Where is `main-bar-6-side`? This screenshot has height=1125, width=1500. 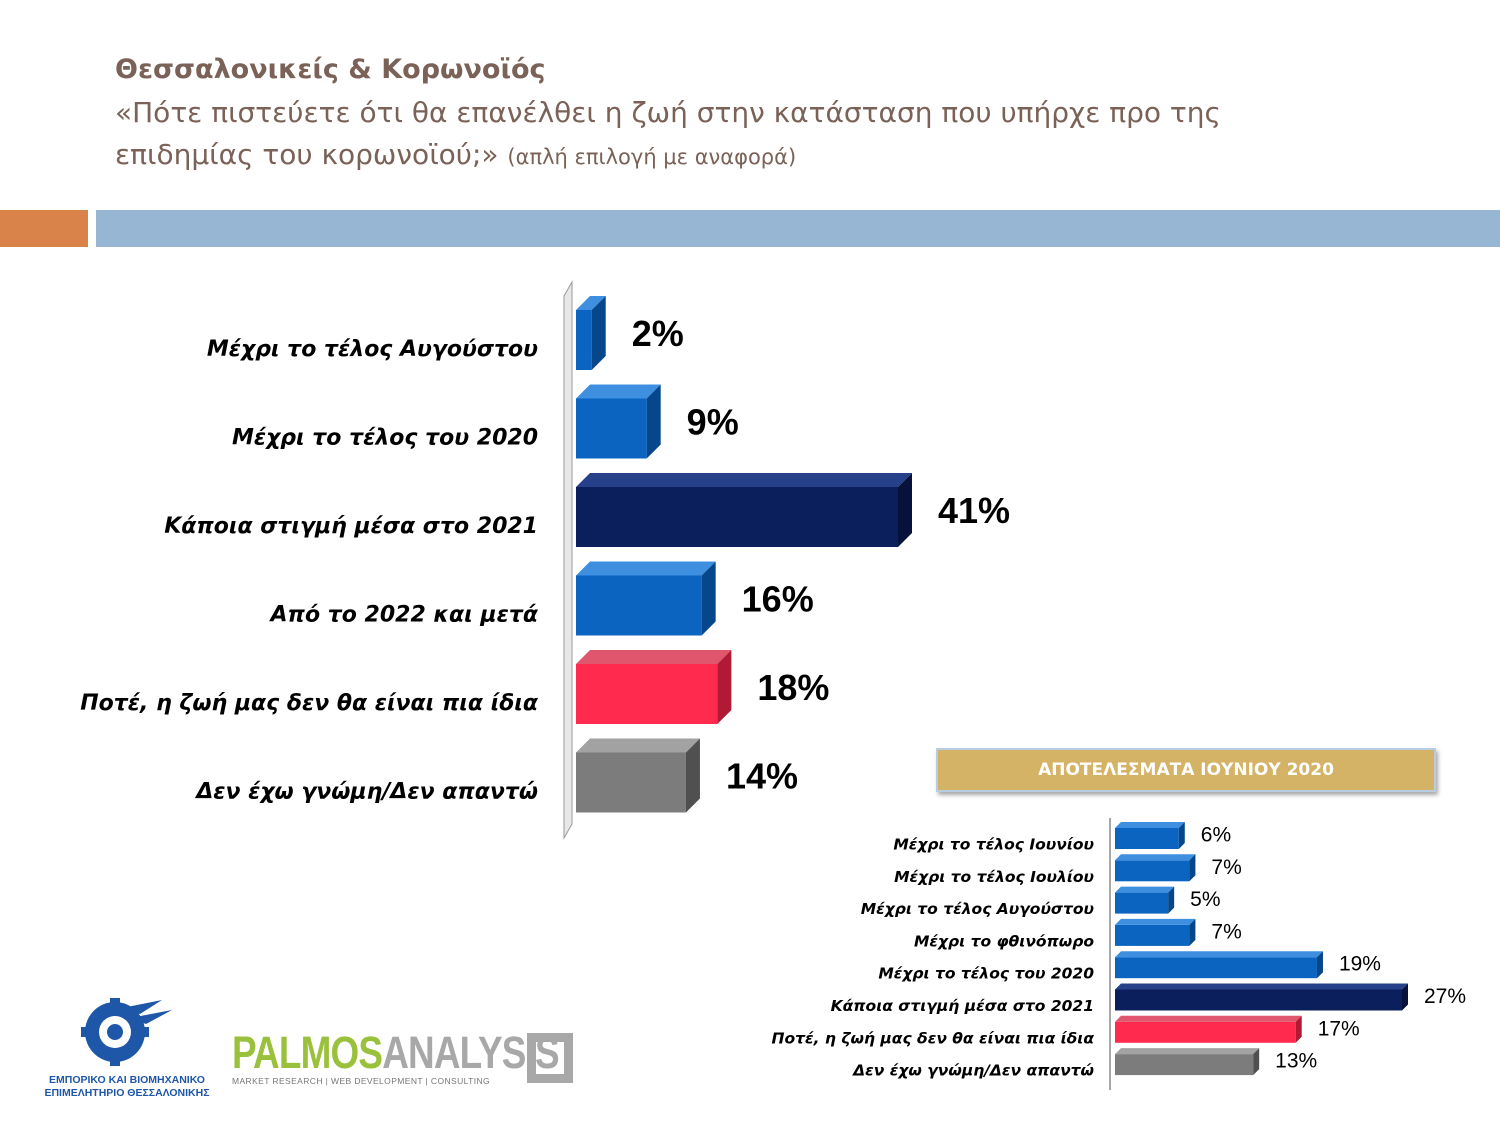
main-bar-6-side is located at coordinates (692, 775).